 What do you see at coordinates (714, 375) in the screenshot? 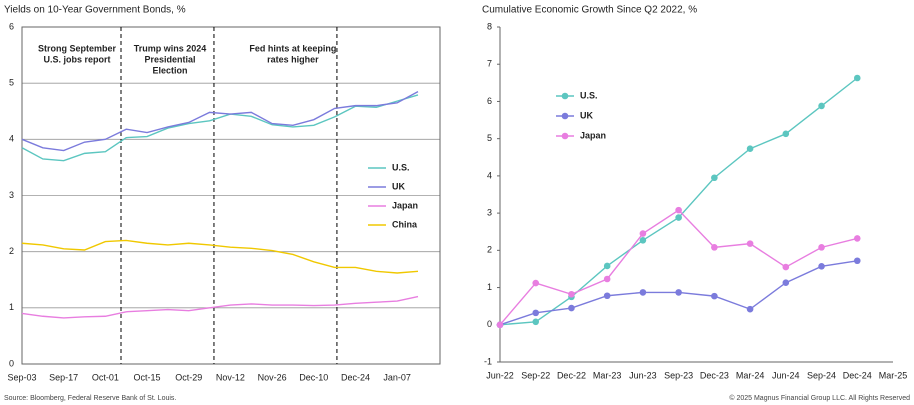
I see `x-tick-label: Dec-23` at bounding box center [714, 375].